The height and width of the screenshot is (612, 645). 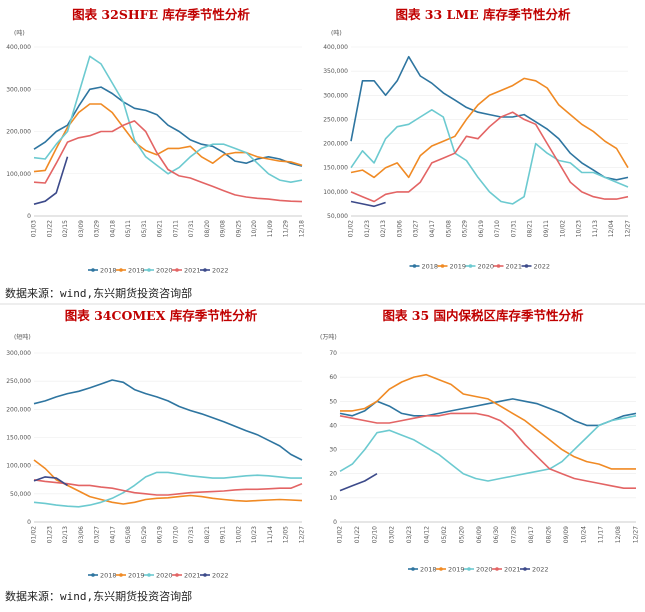 What do you see at coordinates (428, 569) in the screenshot?
I see `bonded-legend-label-2018: 2018` at bounding box center [428, 569].